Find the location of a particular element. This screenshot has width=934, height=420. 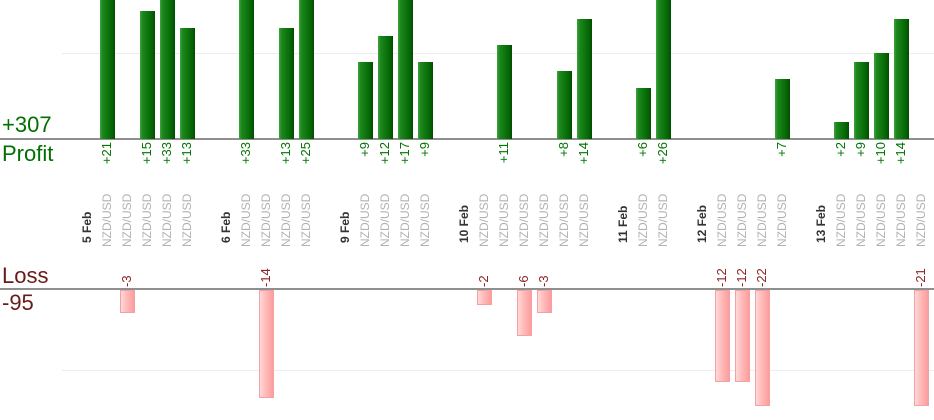

profit-value-label: +26 is located at coordinates (662, 153).